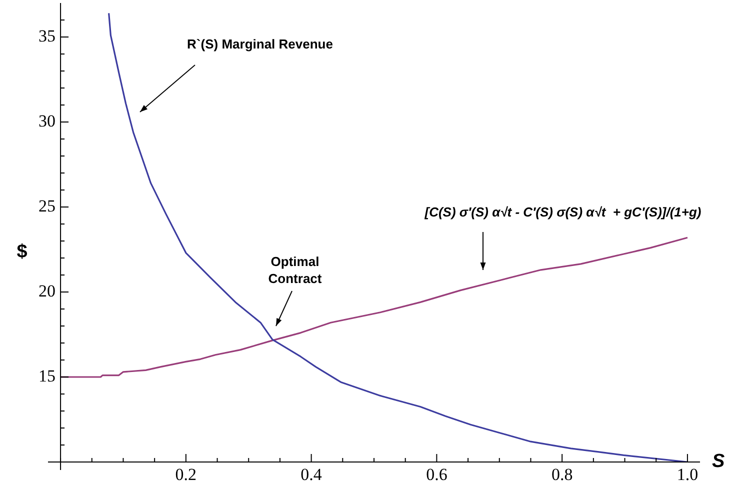 The height and width of the screenshot is (495, 755). Describe the element at coordinates (47, 36) in the screenshot. I see `y-tick-label: 35` at that location.